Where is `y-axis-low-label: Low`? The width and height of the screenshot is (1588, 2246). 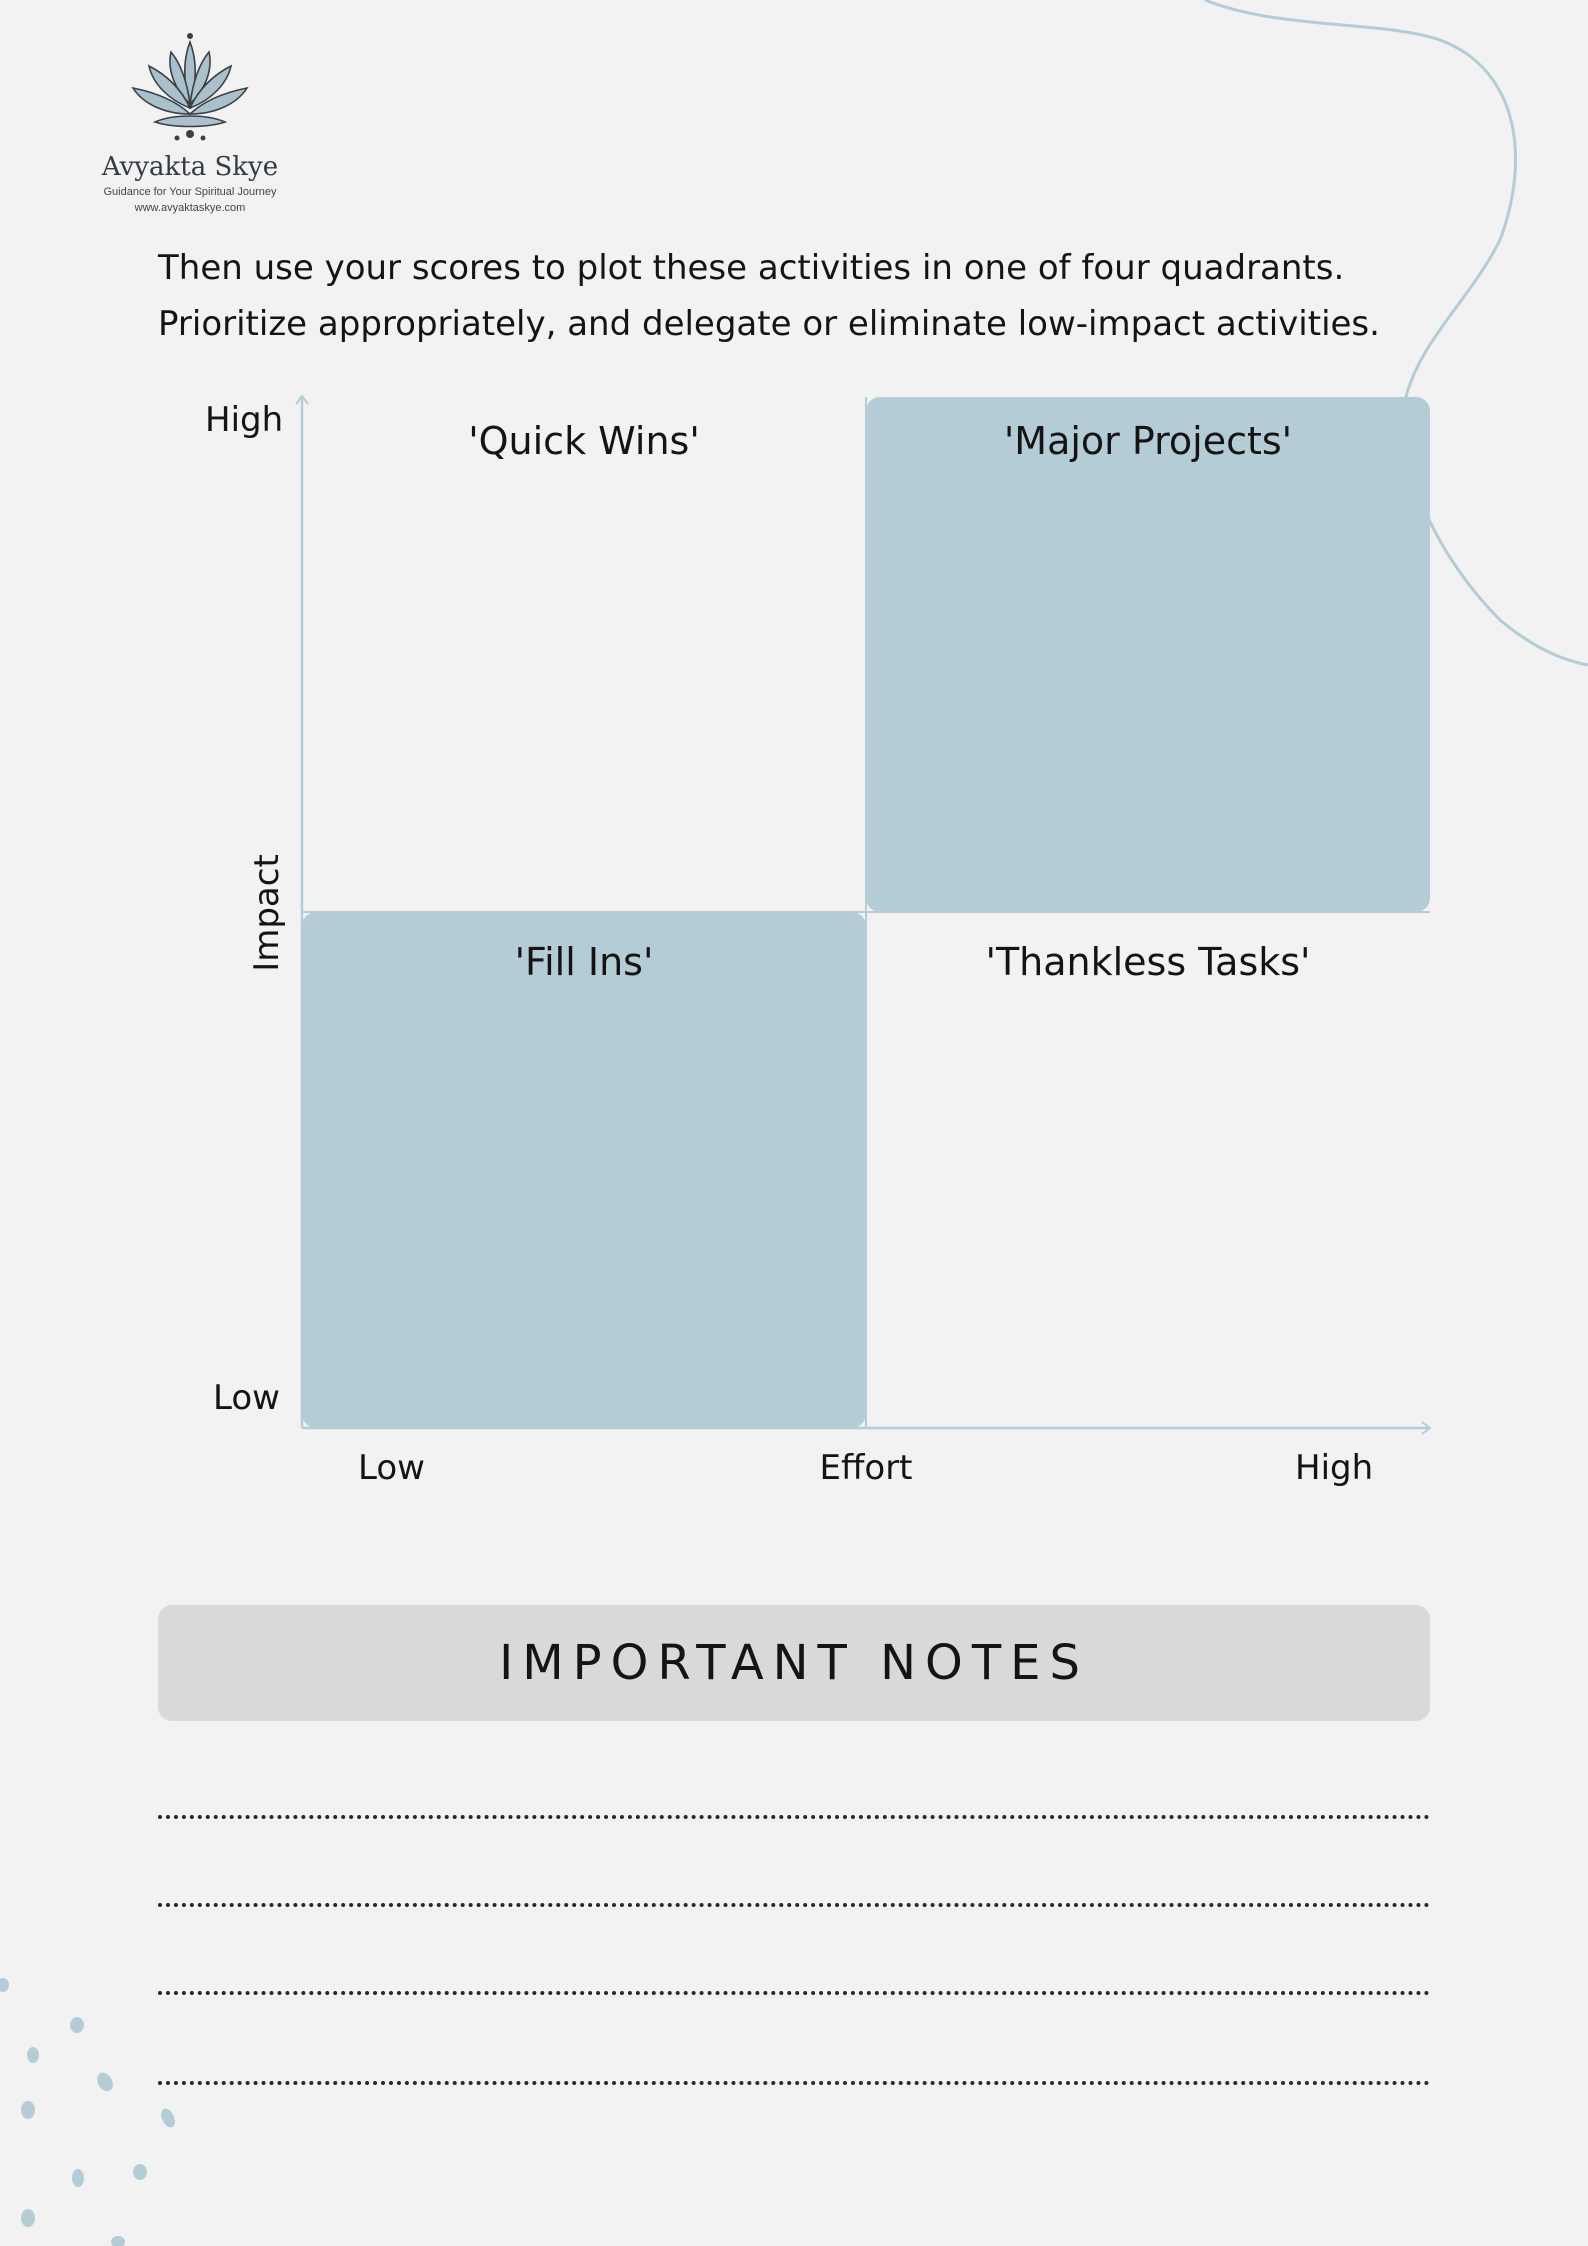 y-axis-low-label: Low is located at coordinates (246, 1398).